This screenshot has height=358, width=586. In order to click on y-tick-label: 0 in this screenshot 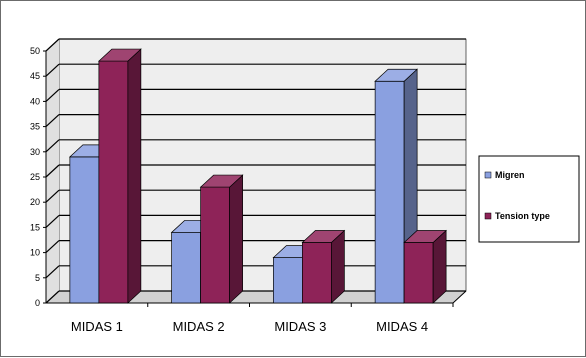, I will do `click(37, 303)`.